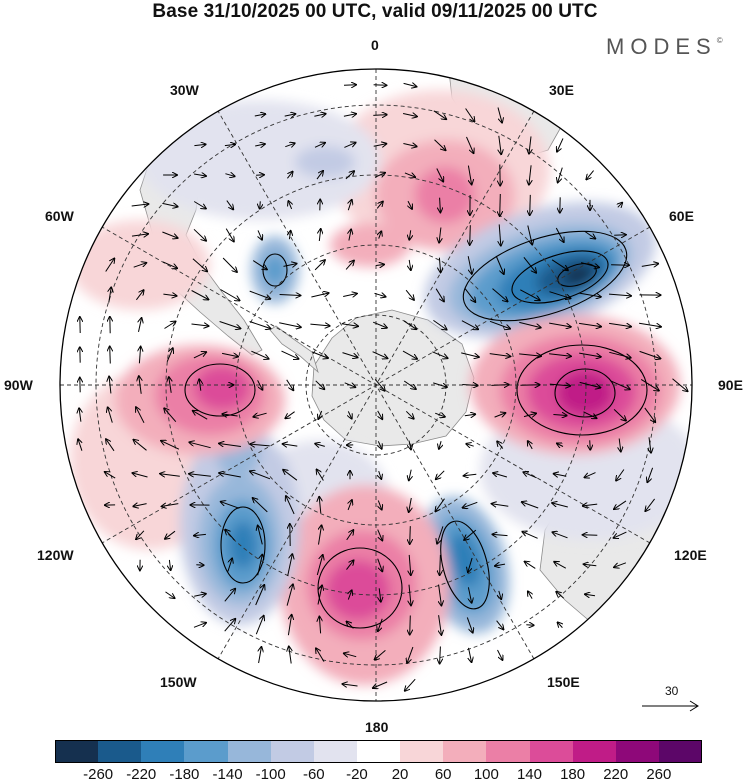 This screenshot has width=750, height=783. I want to click on contour-pos-s, so click(360, 588).